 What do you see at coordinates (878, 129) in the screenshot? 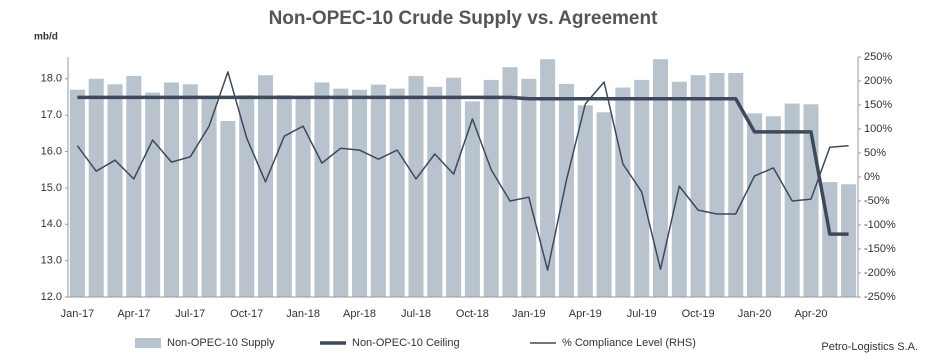
I see `y2-tick-label: 100%` at bounding box center [878, 129].